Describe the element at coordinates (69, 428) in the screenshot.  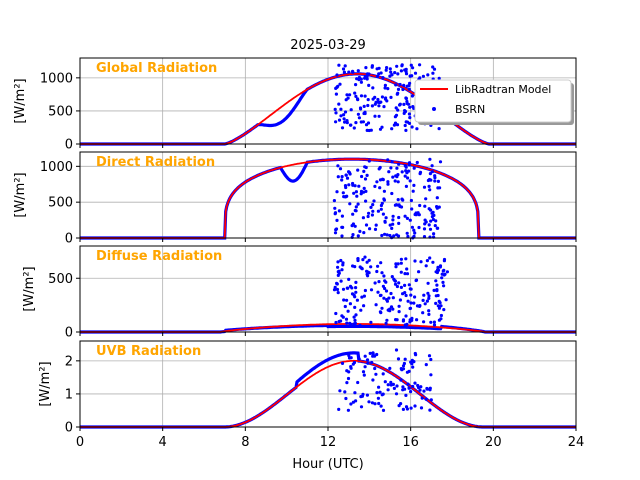
I see `y-tick-label: 0` at that location.